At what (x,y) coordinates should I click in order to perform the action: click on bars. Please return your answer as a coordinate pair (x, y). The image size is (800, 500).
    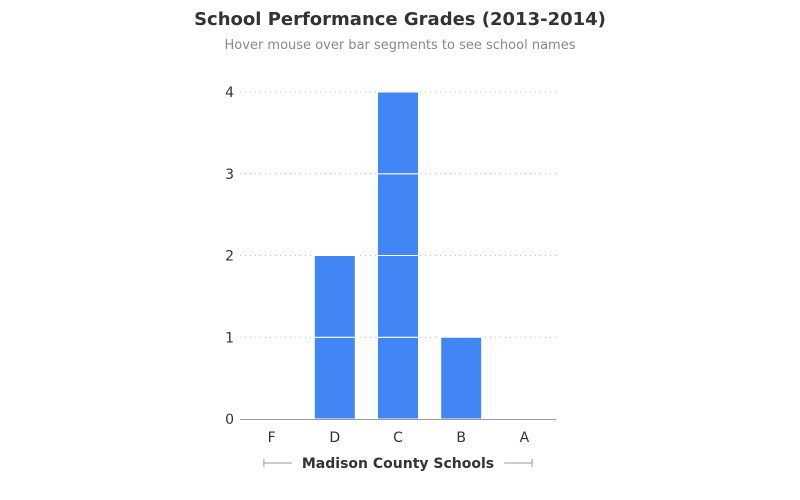
    Looking at the image, I should click on (398, 255).